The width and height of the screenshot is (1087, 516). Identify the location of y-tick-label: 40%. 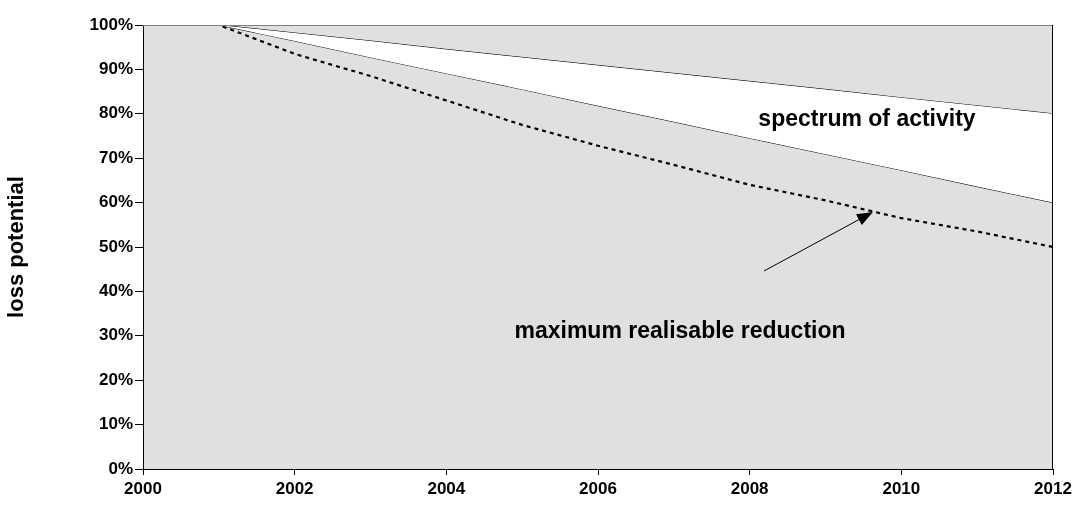
(115, 291).